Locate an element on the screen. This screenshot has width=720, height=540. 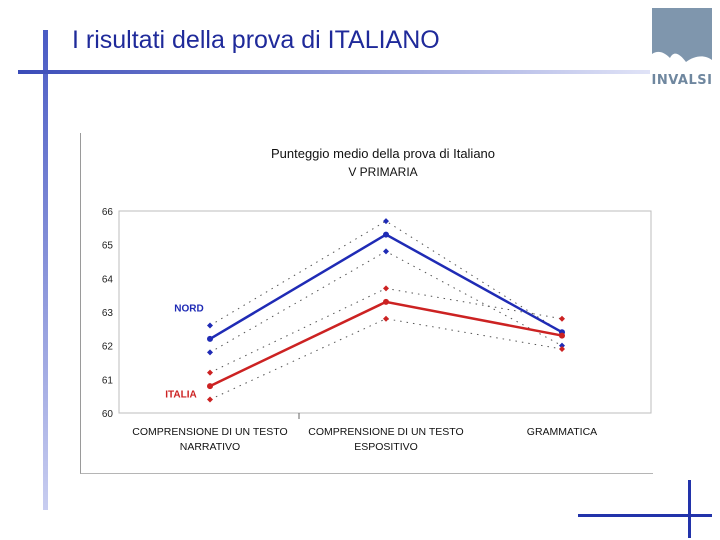
nord-upper-bound is located at coordinates (386, 276).